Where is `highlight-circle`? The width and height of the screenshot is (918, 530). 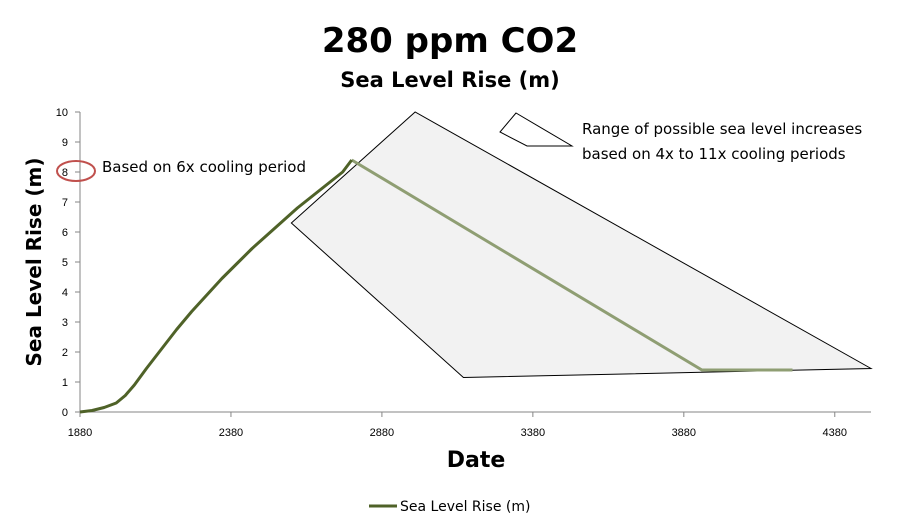
highlight-circle is located at coordinates (76, 171).